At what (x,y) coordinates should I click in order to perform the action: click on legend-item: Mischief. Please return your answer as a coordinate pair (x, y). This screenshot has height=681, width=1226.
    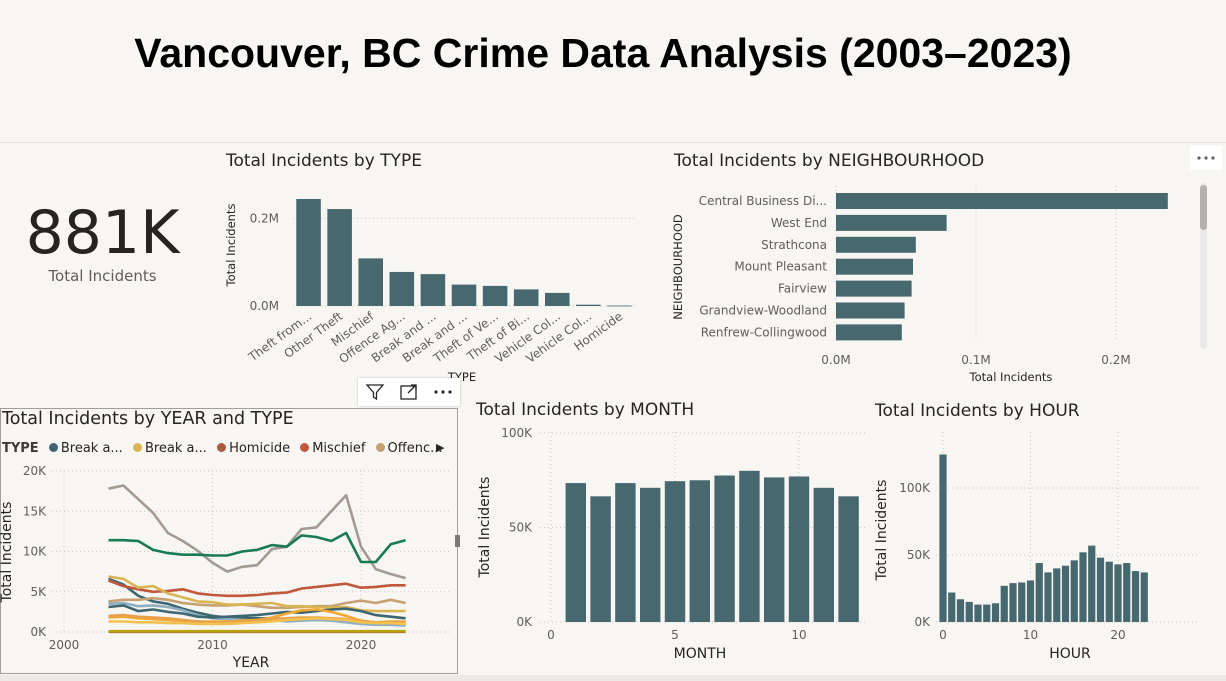
    Looking at the image, I should click on (332, 448).